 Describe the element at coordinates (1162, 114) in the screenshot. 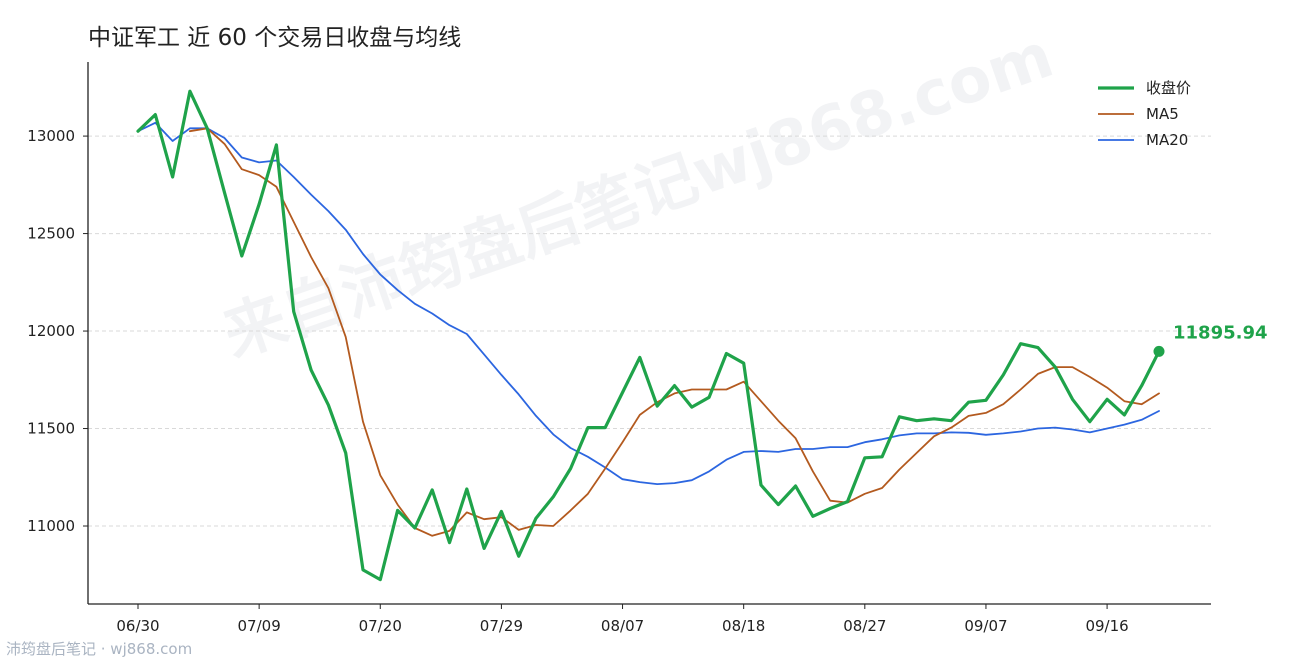

I see `legend-entry-label: MA5` at that location.